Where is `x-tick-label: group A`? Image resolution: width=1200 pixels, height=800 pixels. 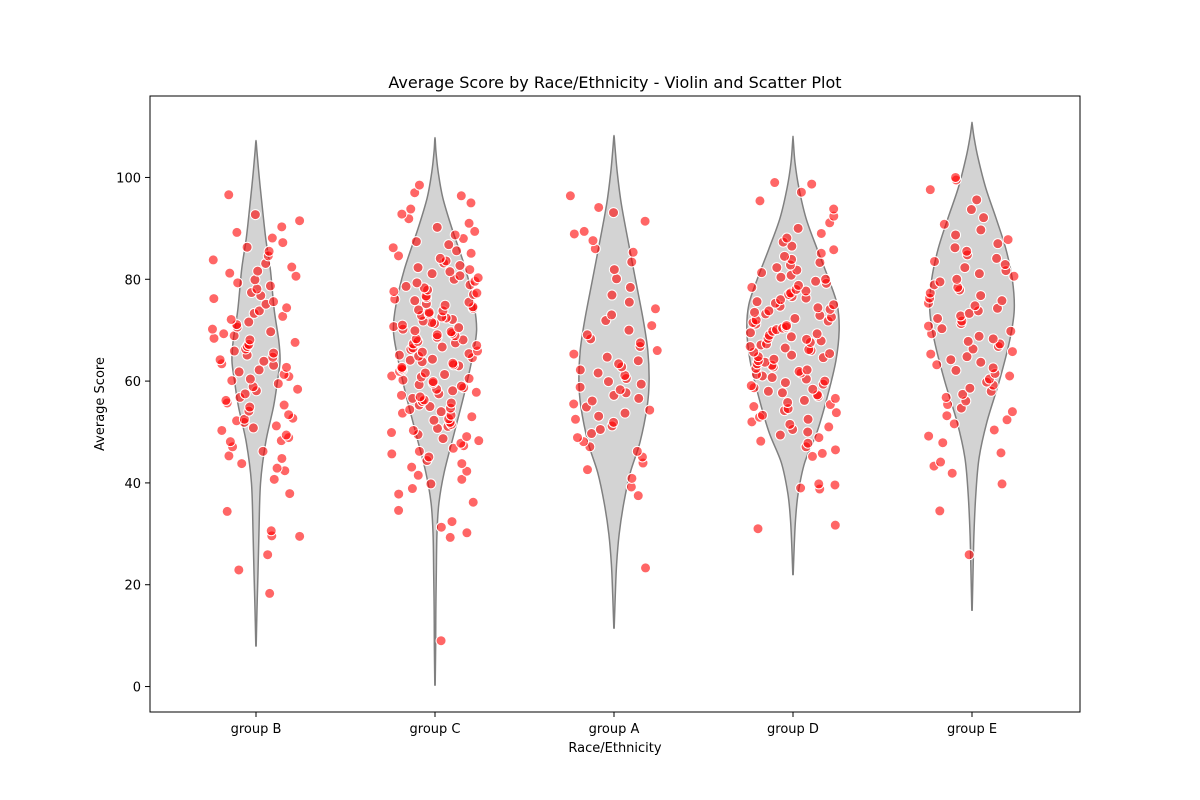 x-tick-label: group A is located at coordinates (614, 729).